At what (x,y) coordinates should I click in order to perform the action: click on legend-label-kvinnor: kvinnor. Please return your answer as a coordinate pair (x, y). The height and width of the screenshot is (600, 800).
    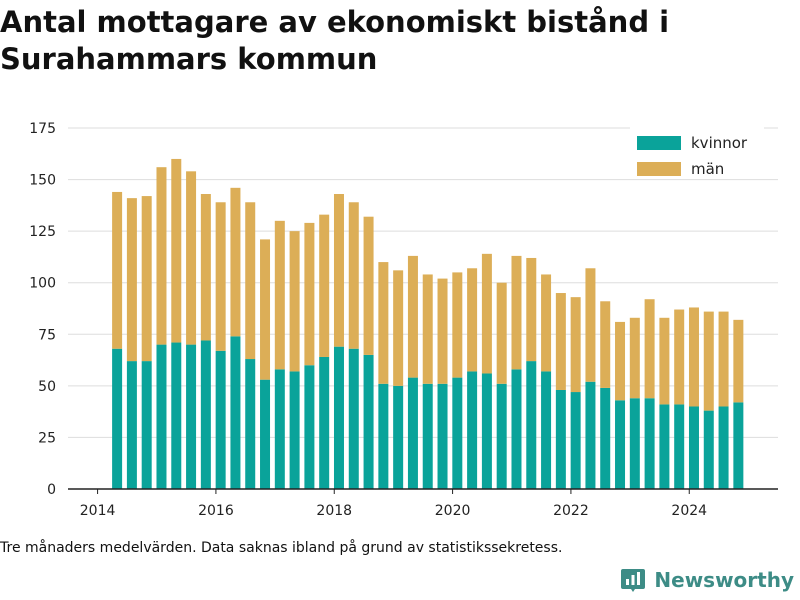
    Looking at the image, I should click on (719, 143).